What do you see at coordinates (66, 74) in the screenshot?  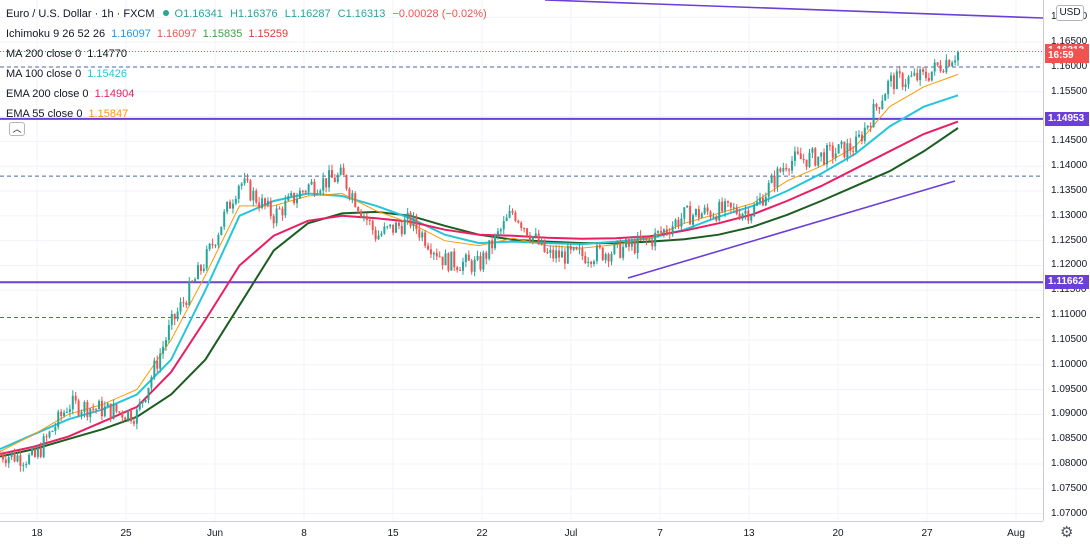 I see `indicator-row: MA 100 close 0 1.15426` at bounding box center [66, 74].